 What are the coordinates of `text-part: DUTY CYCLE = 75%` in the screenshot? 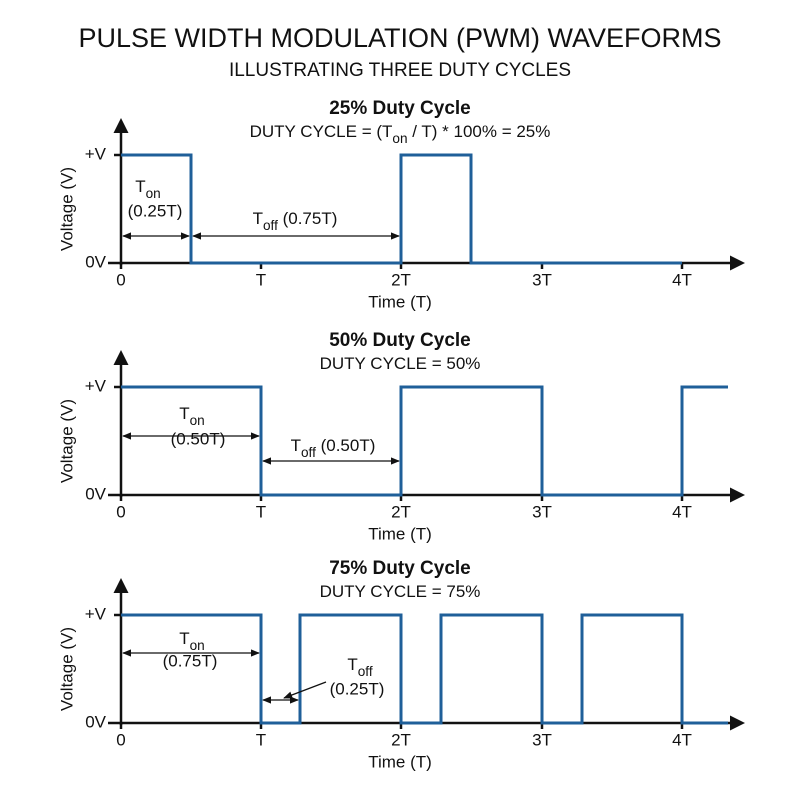 It's located at (400, 591).